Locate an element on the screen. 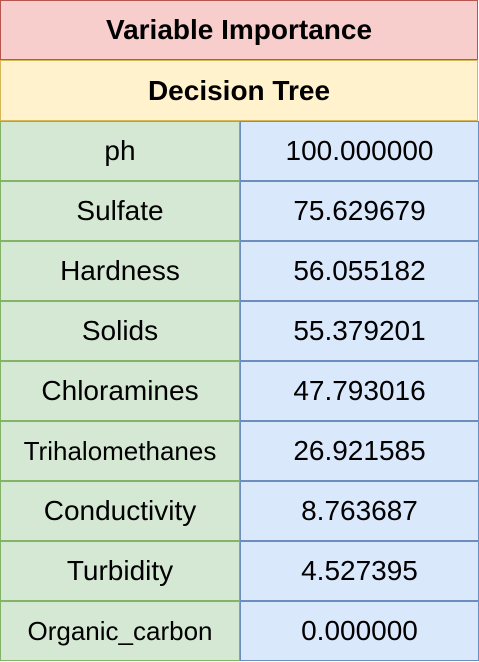 The width and height of the screenshot is (479, 662). table-row: Trihalomethanes 26.921585 is located at coordinates (239, 451).